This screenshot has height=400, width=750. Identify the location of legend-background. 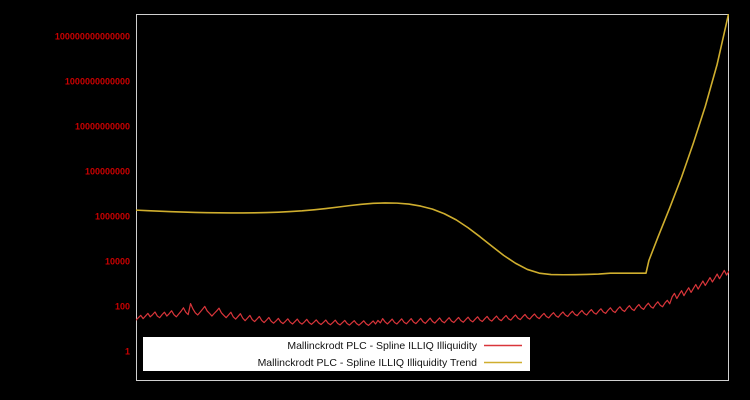
(336, 354).